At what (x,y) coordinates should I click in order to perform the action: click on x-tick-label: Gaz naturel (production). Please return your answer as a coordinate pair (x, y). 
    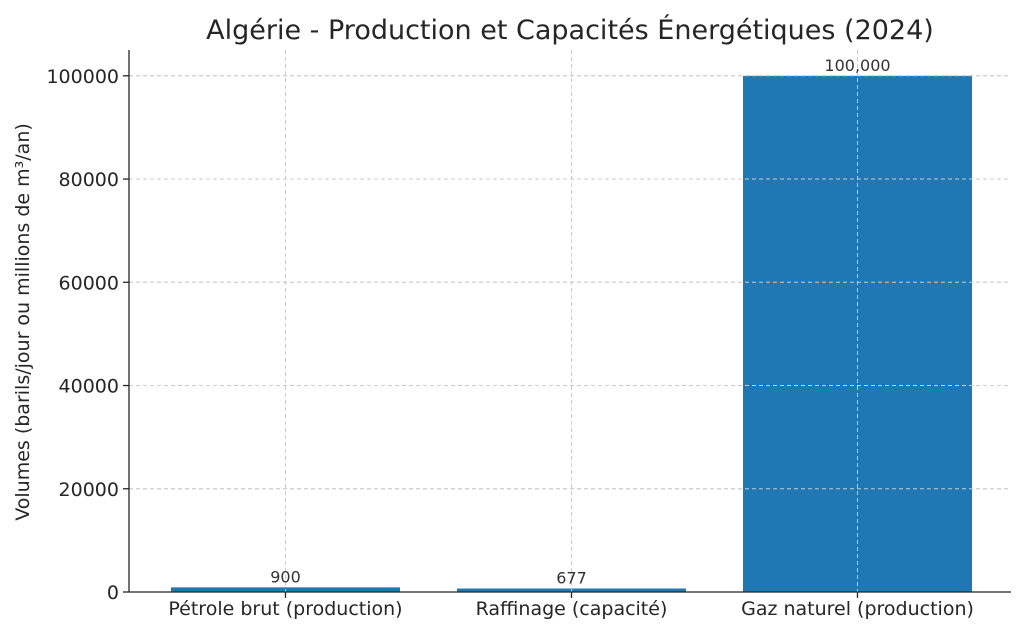
    Looking at the image, I should click on (857, 609).